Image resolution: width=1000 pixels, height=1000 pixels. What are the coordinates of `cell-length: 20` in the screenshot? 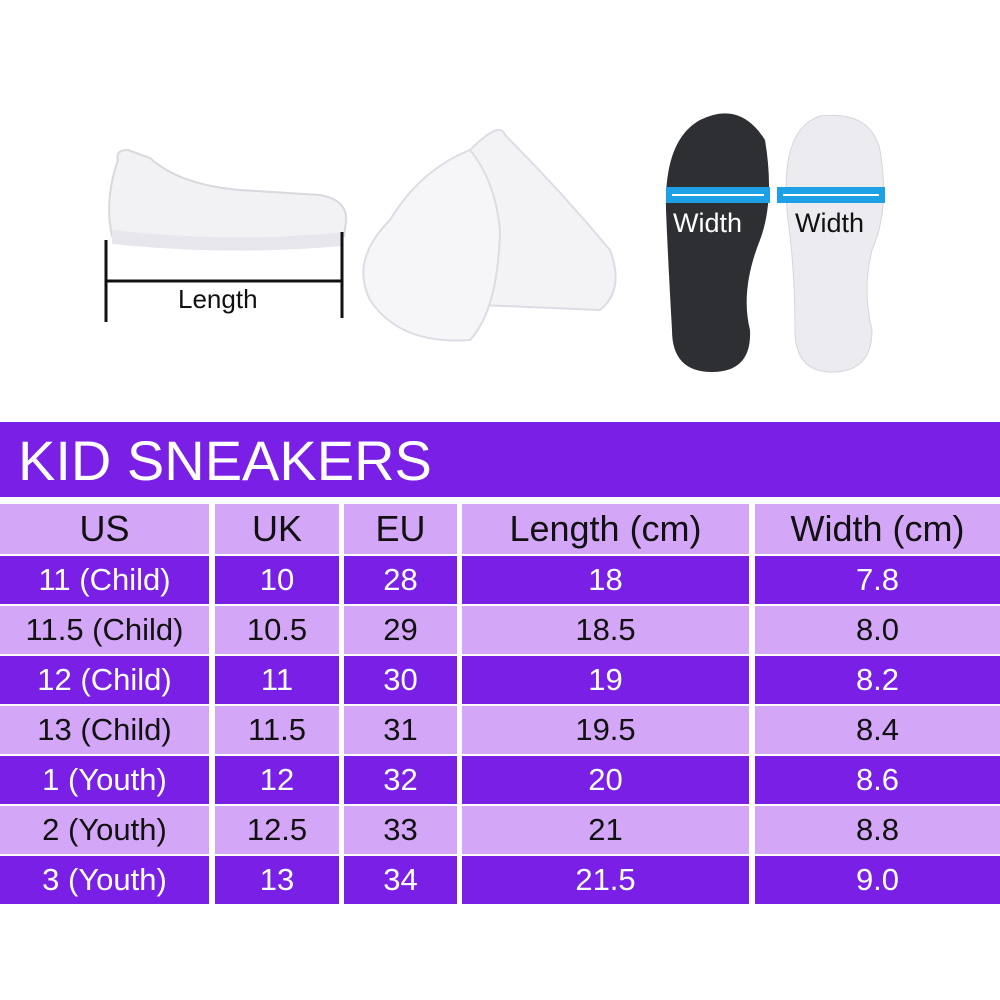 It's located at (605, 780).